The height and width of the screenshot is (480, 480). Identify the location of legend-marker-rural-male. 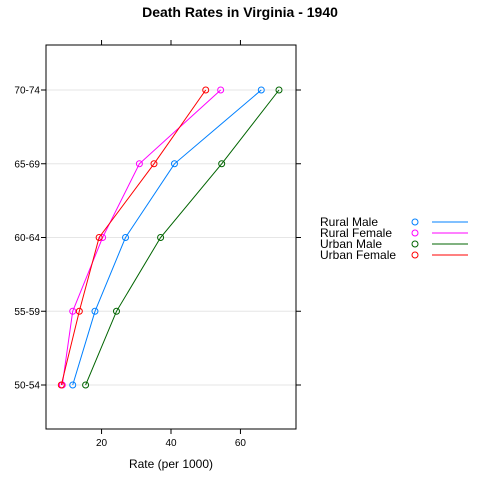
(415, 222).